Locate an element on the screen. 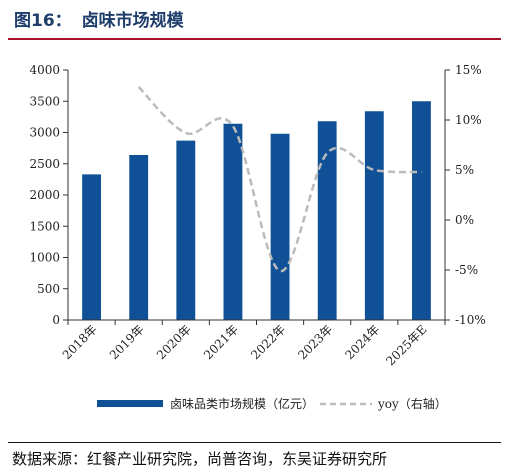 Image resolution: width=509 pixels, height=474 pixels. x-tick-label: 2022年 is located at coordinates (268, 342).